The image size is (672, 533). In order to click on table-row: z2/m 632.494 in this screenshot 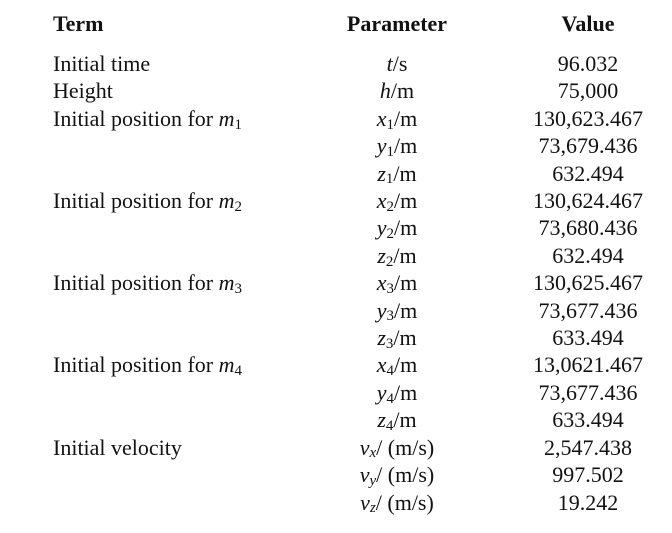, I will do `click(354, 255)`.